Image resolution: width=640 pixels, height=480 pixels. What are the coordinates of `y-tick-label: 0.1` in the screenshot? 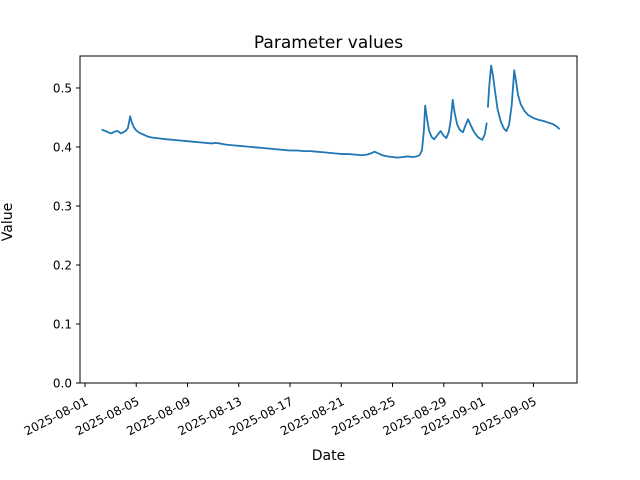 It's located at (62, 324).